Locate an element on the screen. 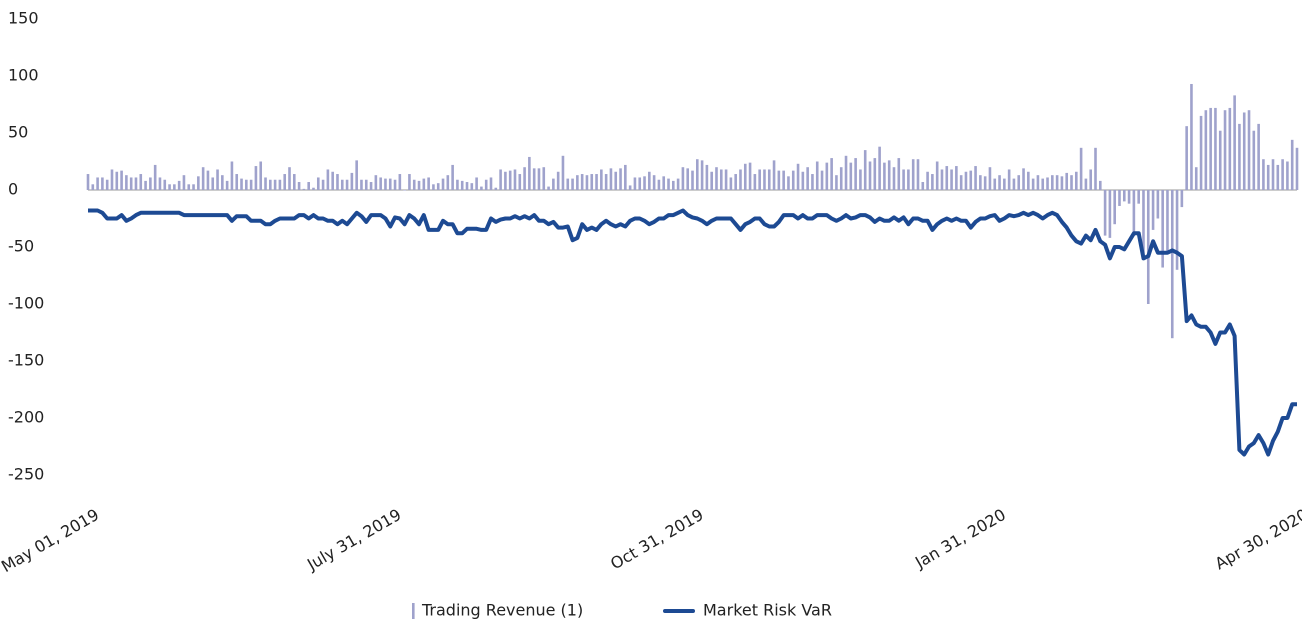 The image size is (1302, 625). x-tick-label: May 01, 2019 is located at coordinates (51, 540).